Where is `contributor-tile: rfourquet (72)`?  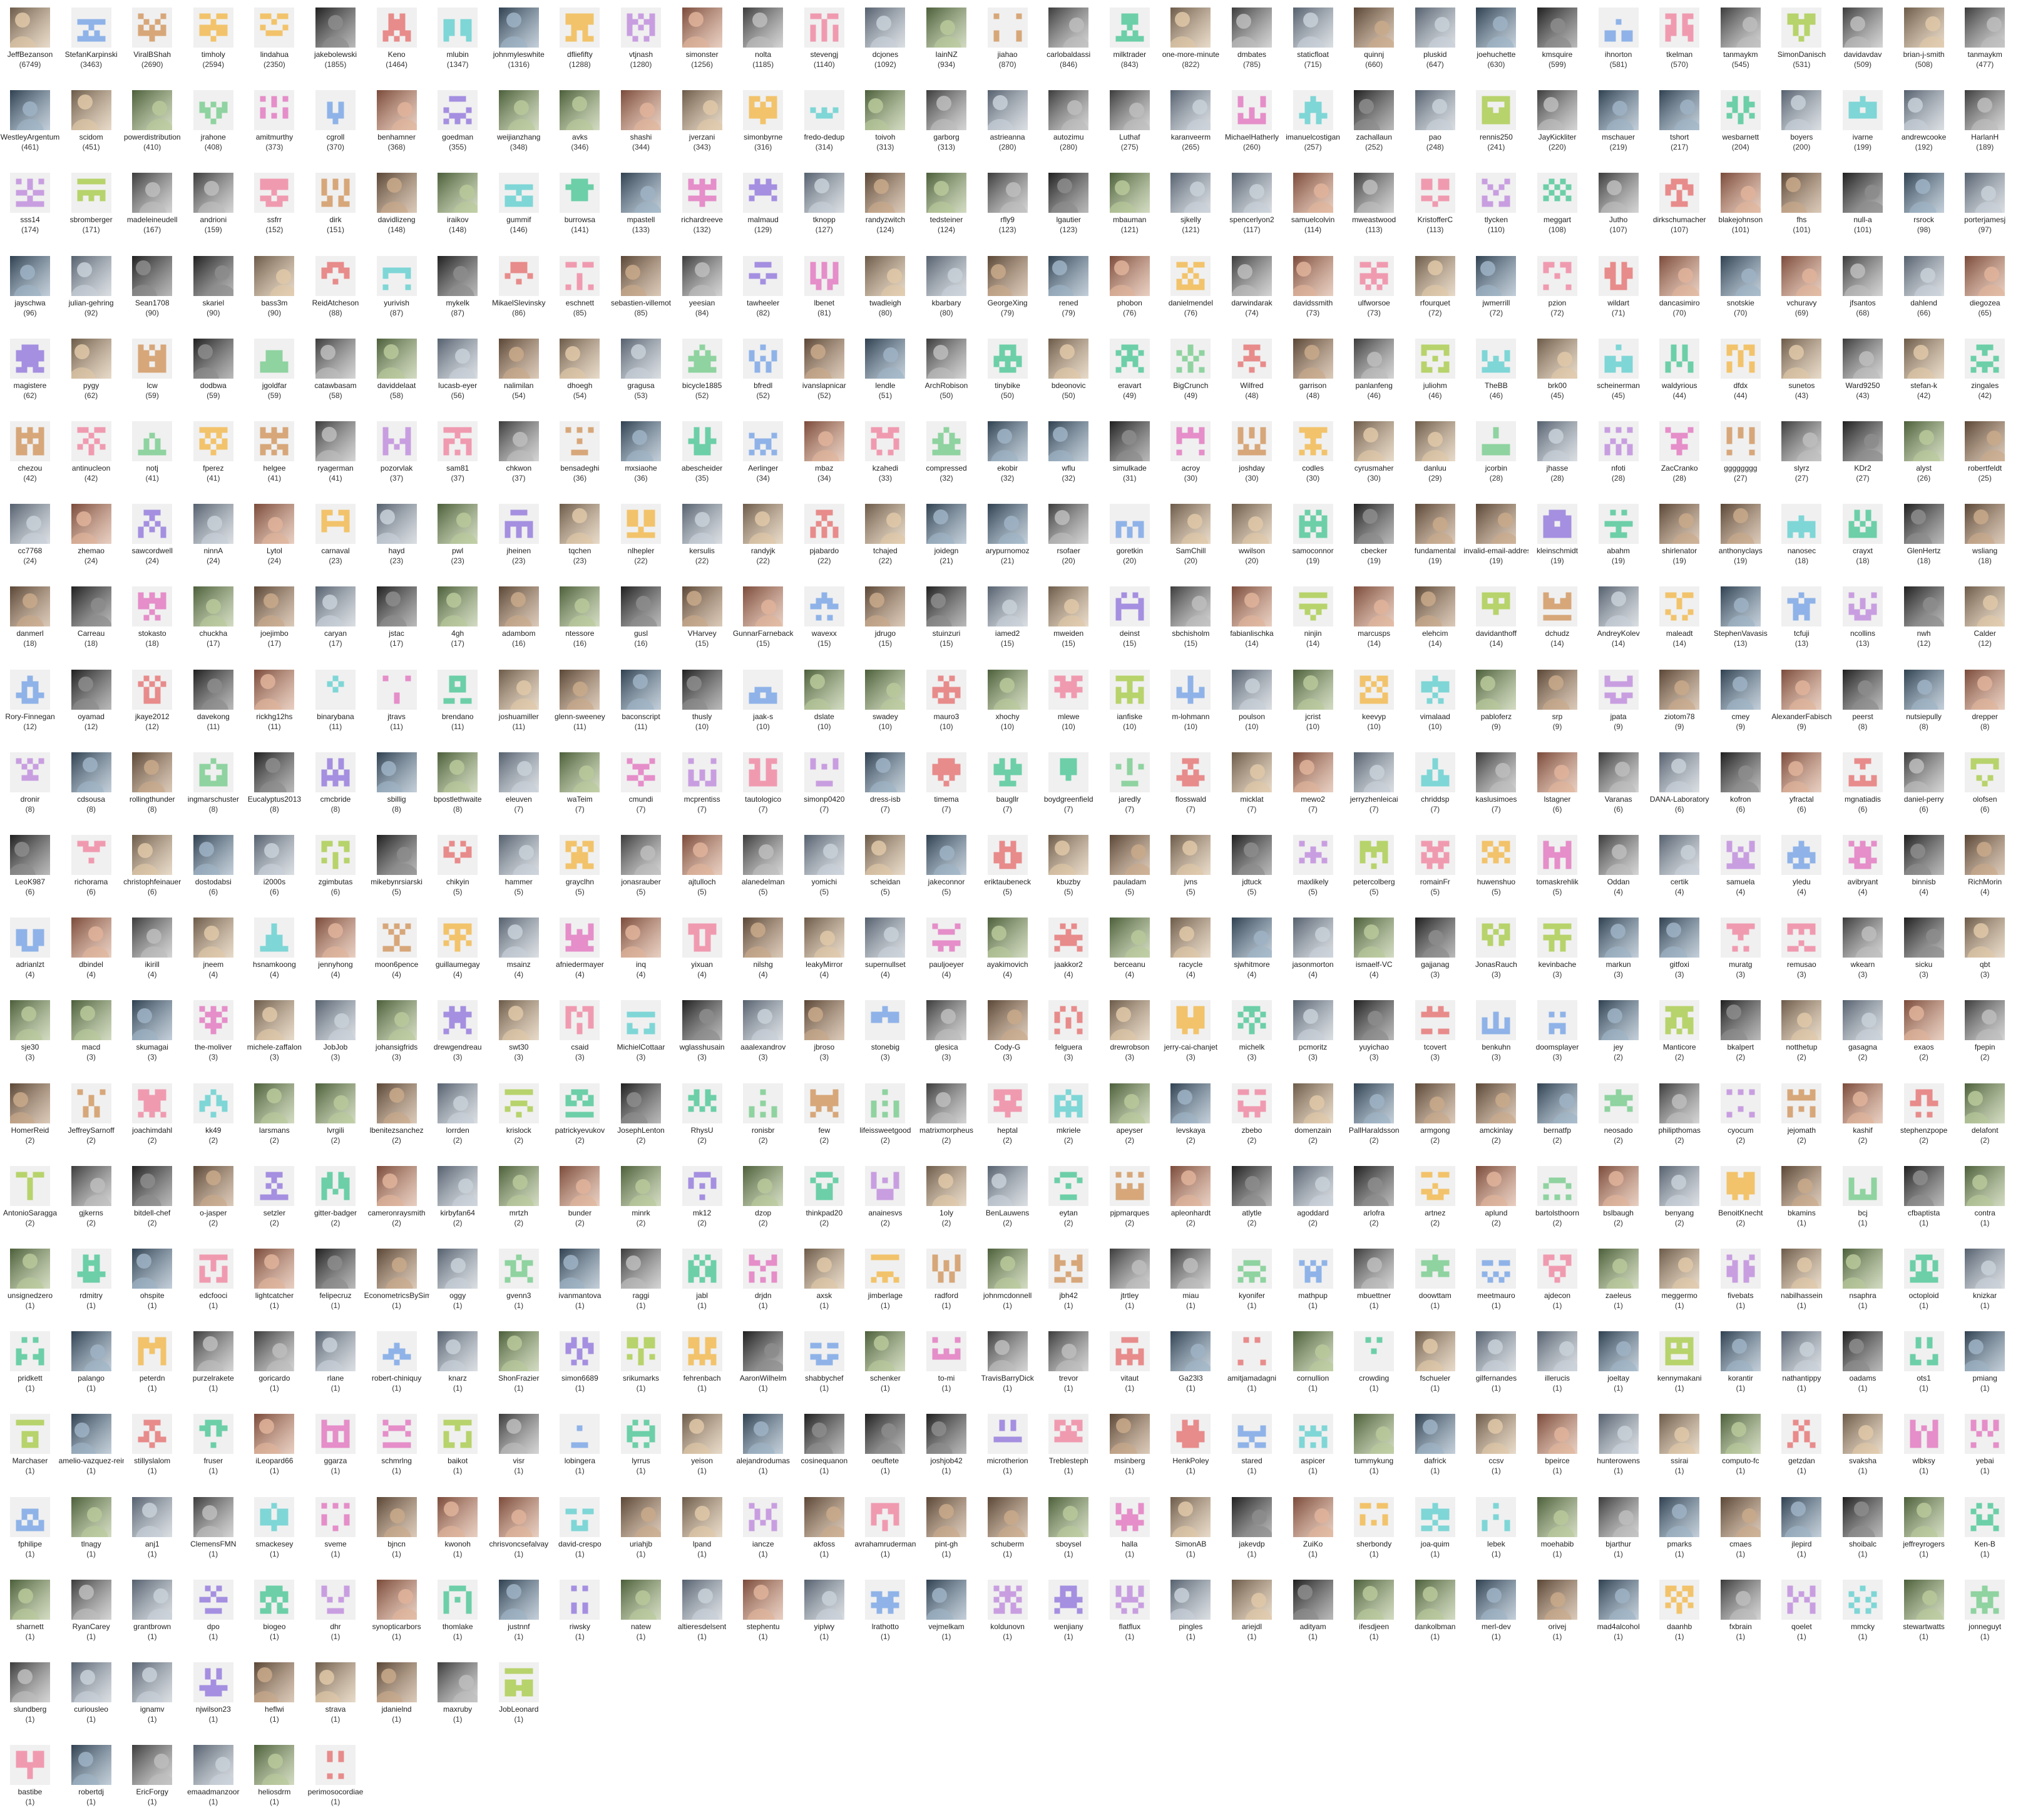
contributor-tile: rfourquet (72) is located at coordinates (1435, 289).